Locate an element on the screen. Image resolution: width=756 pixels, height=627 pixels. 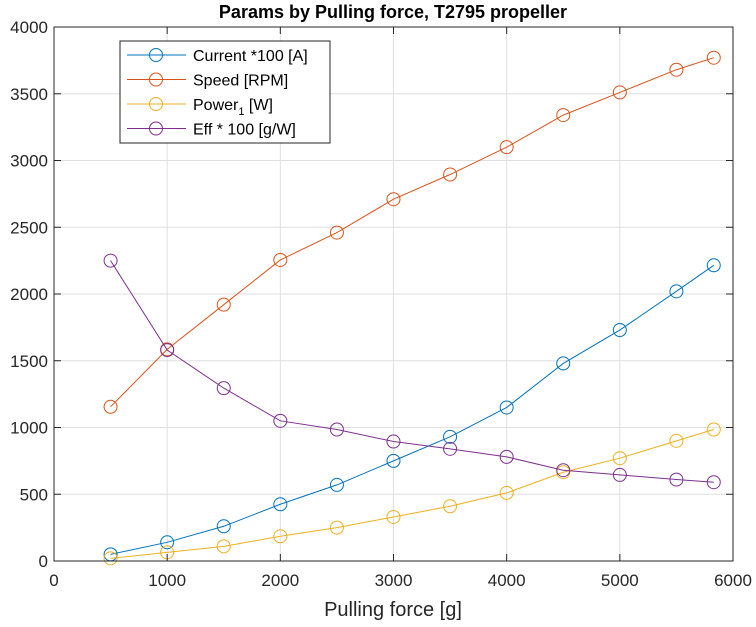
y-tick-label: 3000 is located at coordinates (29, 161).